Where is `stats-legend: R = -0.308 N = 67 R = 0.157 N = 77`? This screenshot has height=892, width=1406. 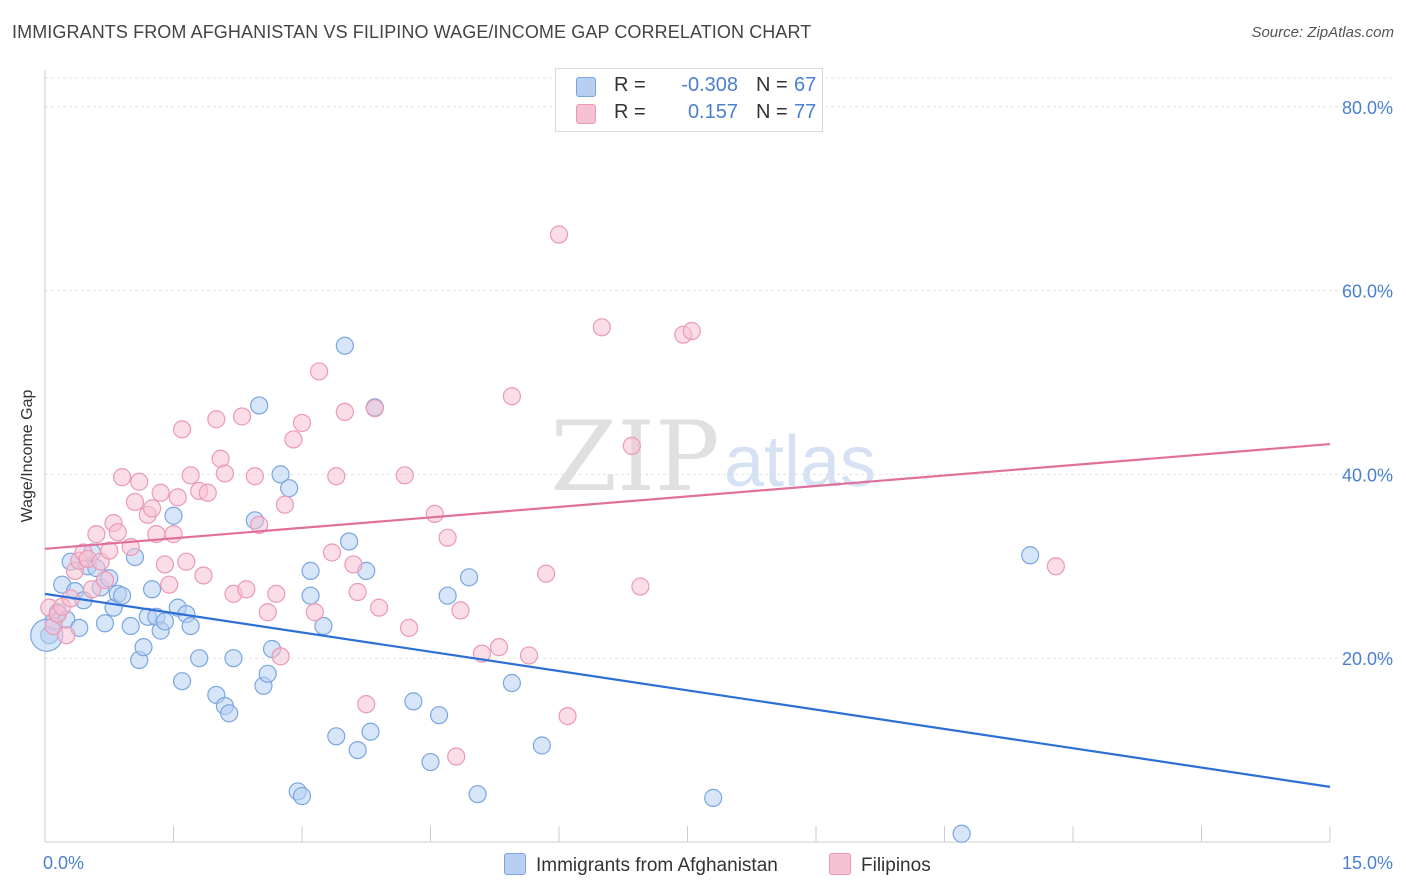
stats-legend: R = -0.308 N = 67 R = 0.157 N = 77 is located at coordinates (689, 100).